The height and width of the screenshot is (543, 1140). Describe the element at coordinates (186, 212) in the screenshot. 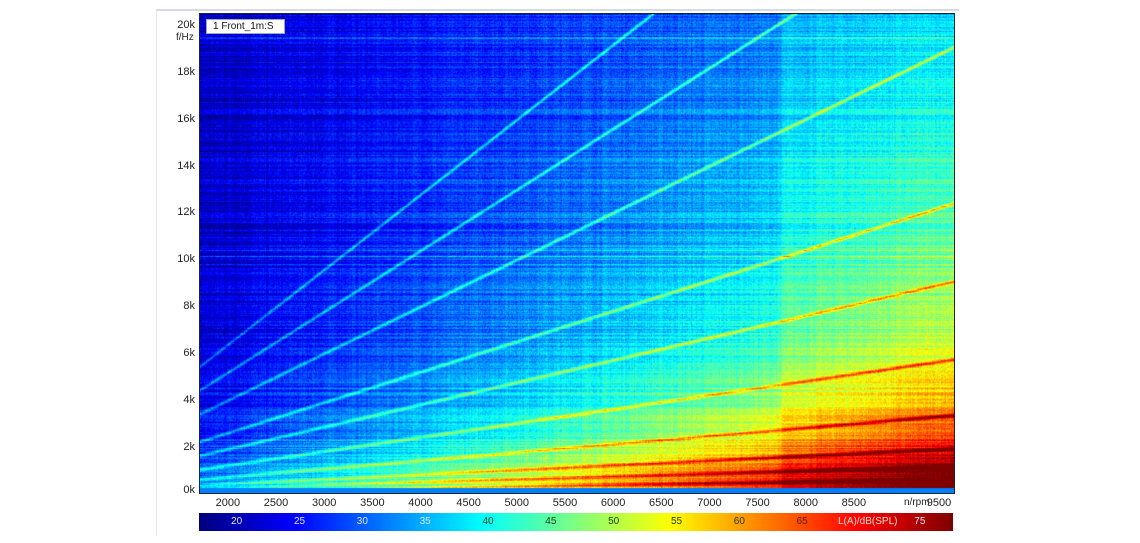

I see `y-tick-label: 12k` at that location.